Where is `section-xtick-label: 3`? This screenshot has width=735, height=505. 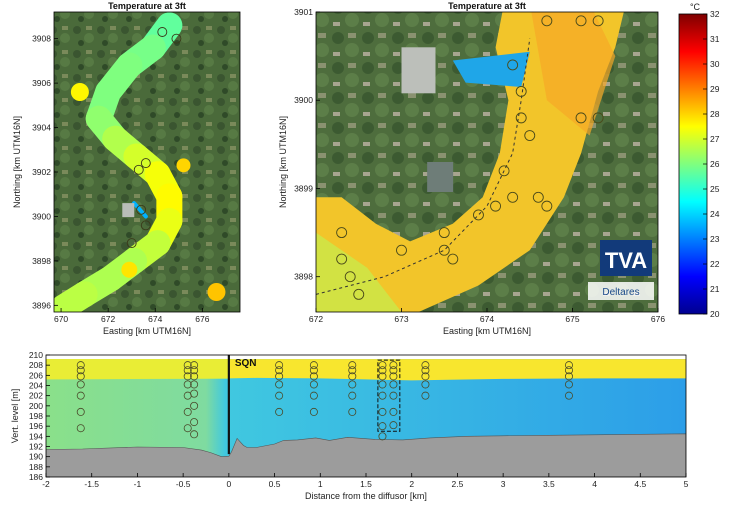 section-xtick-label: 3 is located at coordinates (503, 484).